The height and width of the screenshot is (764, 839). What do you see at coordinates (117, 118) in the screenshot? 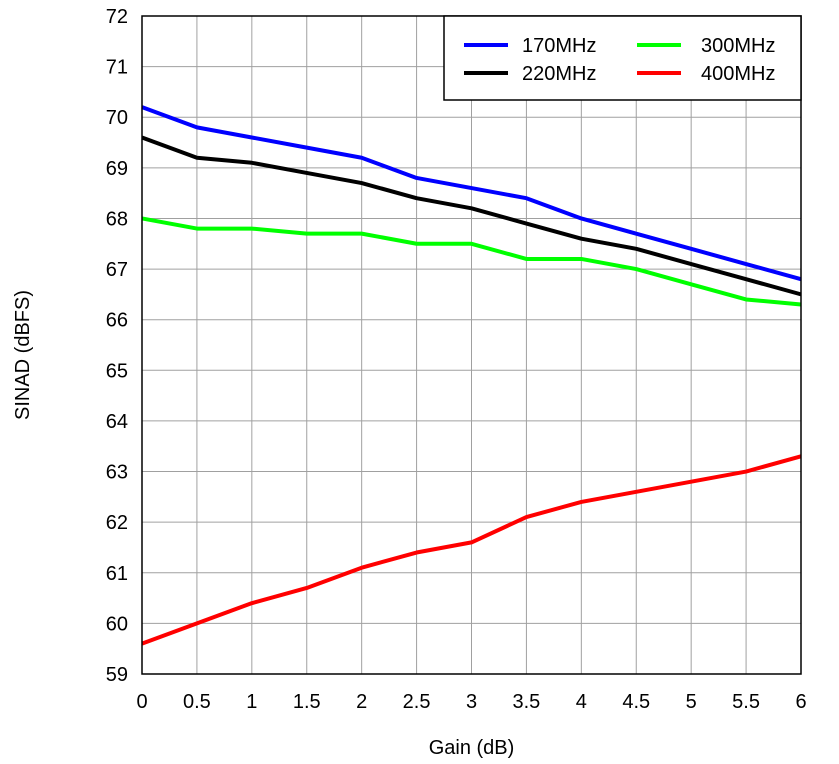
I see `y-tick-label: 70` at bounding box center [117, 118].